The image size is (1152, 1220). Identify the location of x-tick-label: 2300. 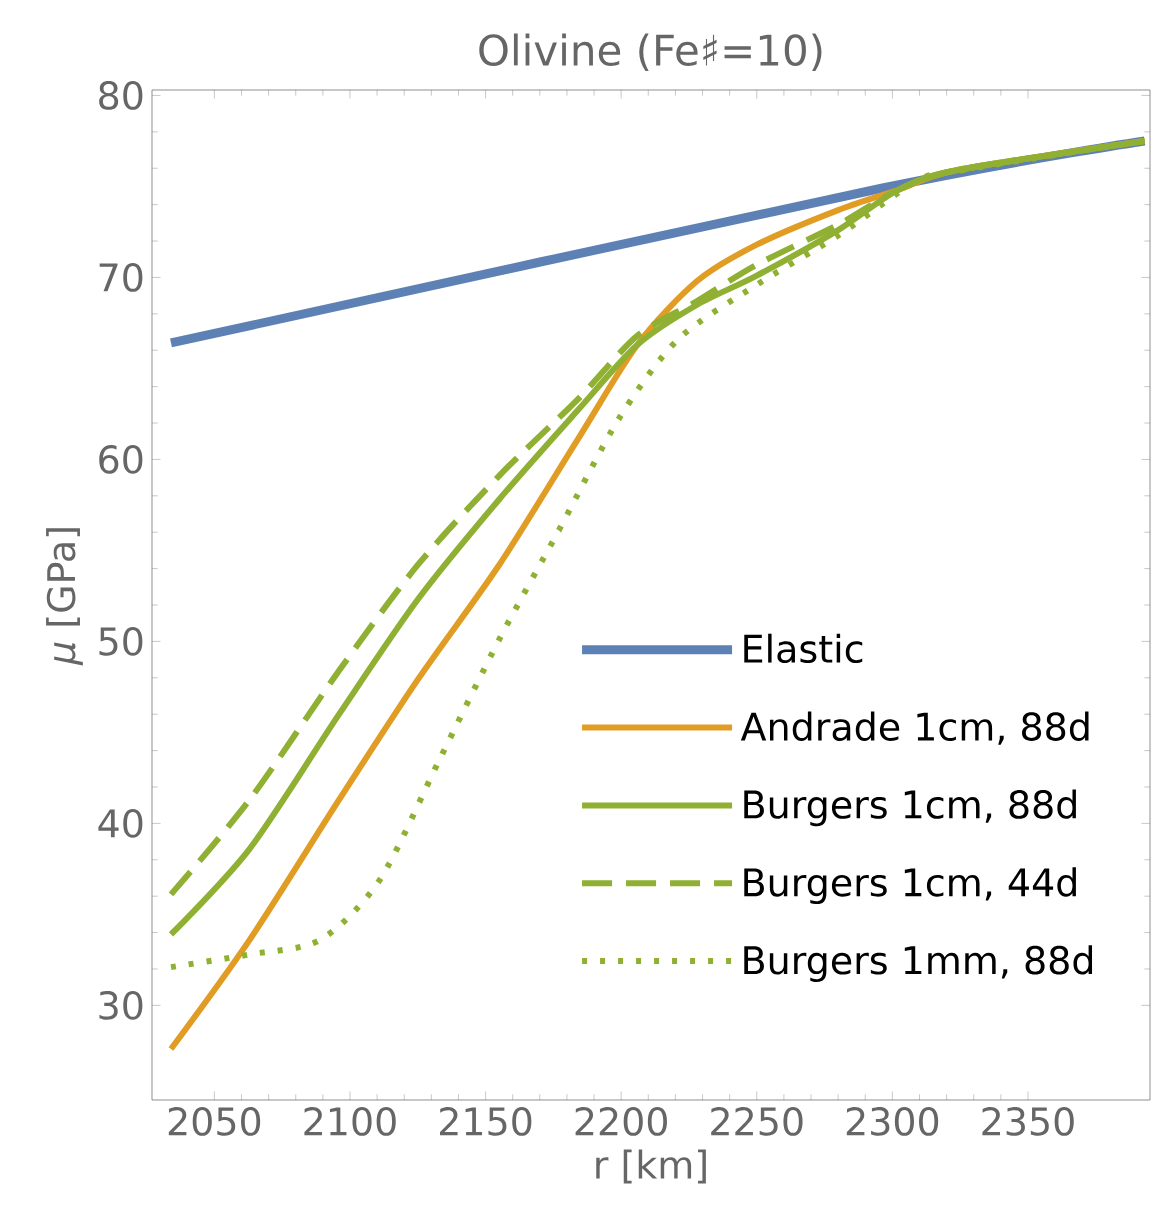
(892, 1121).